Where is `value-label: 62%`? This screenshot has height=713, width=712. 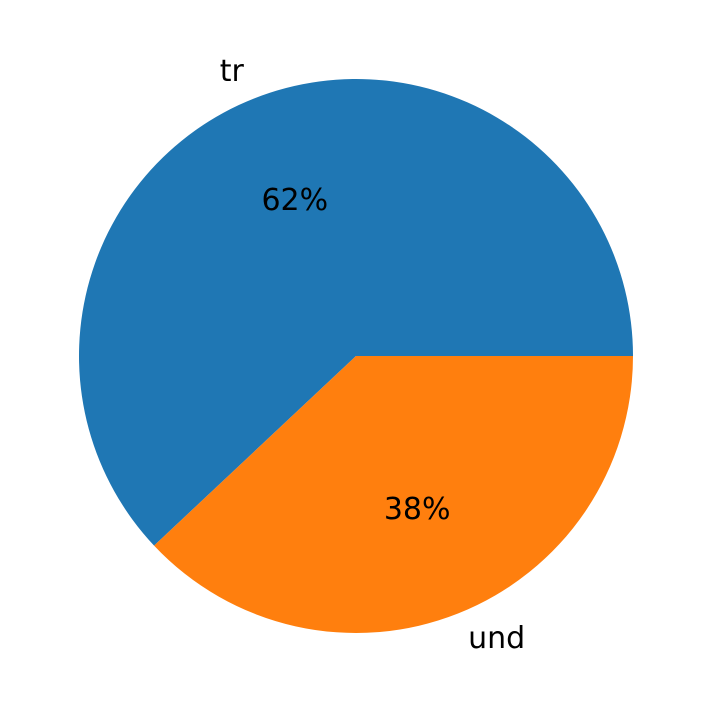 value-label: 62% is located at coordinates (294, 200).